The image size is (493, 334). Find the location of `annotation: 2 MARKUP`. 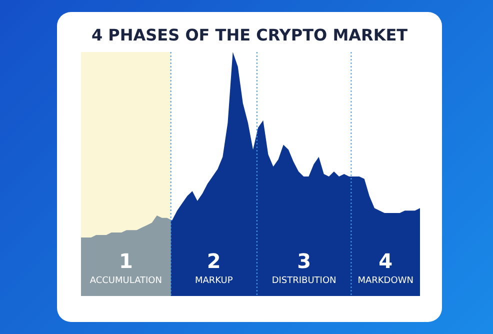

annotation: 2 MARKUP is located at coordinates (214, 267).